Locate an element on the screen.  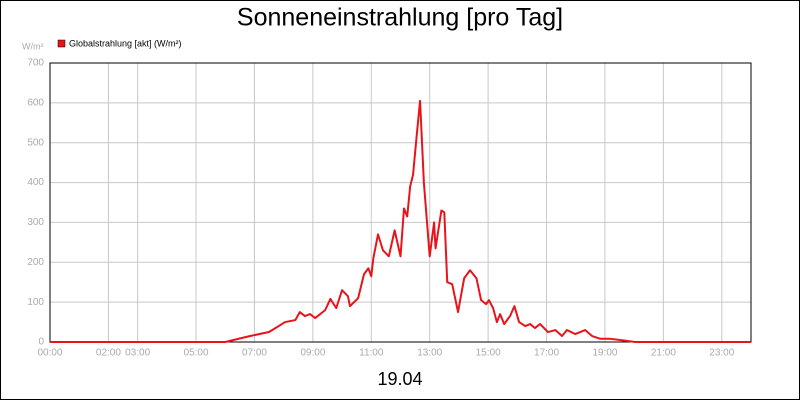
x-tick-label: 00:00 is located at coordinates (49, 353).